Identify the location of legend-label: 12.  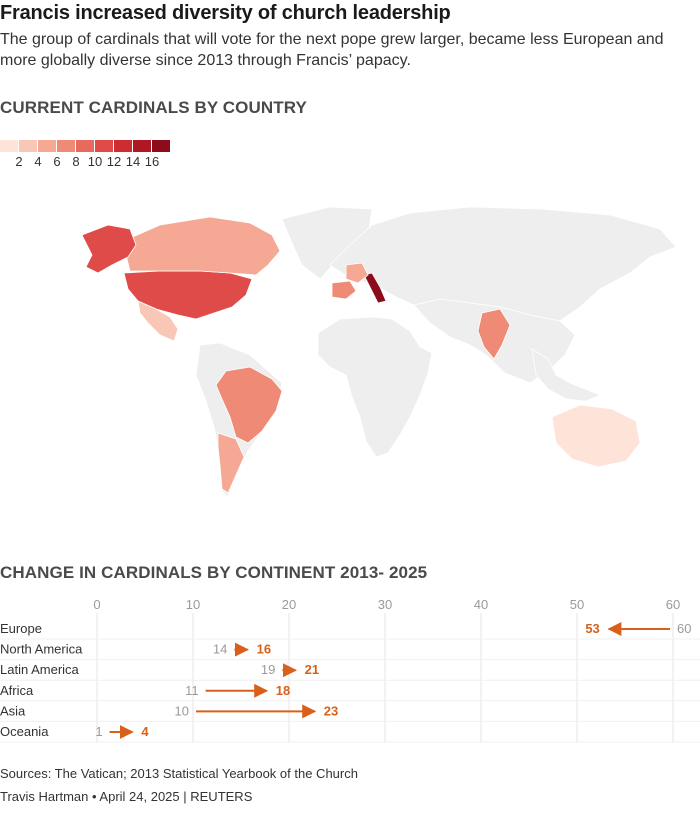
(114, 161).